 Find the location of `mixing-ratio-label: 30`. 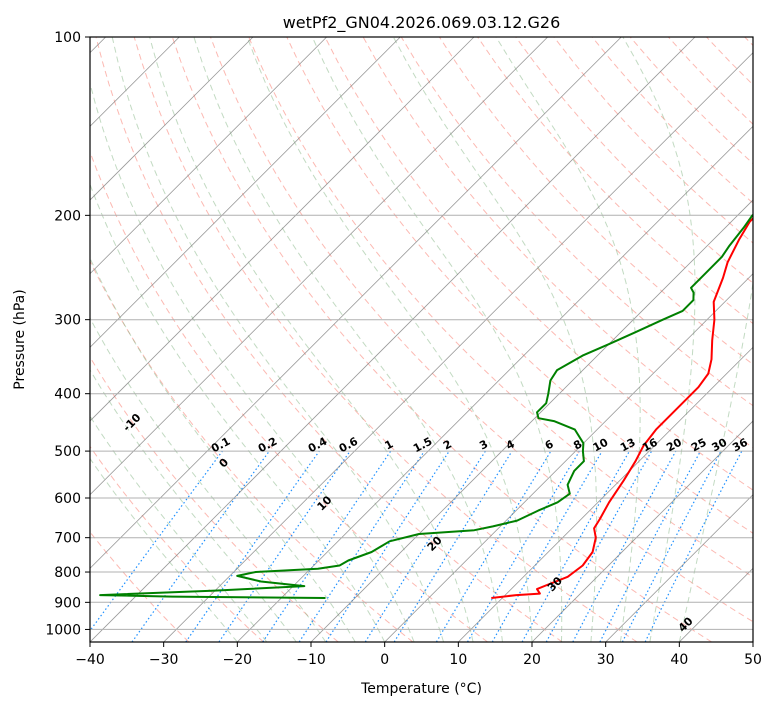

mixing-ratio-label: 30 is located at coordinates (720, 445).